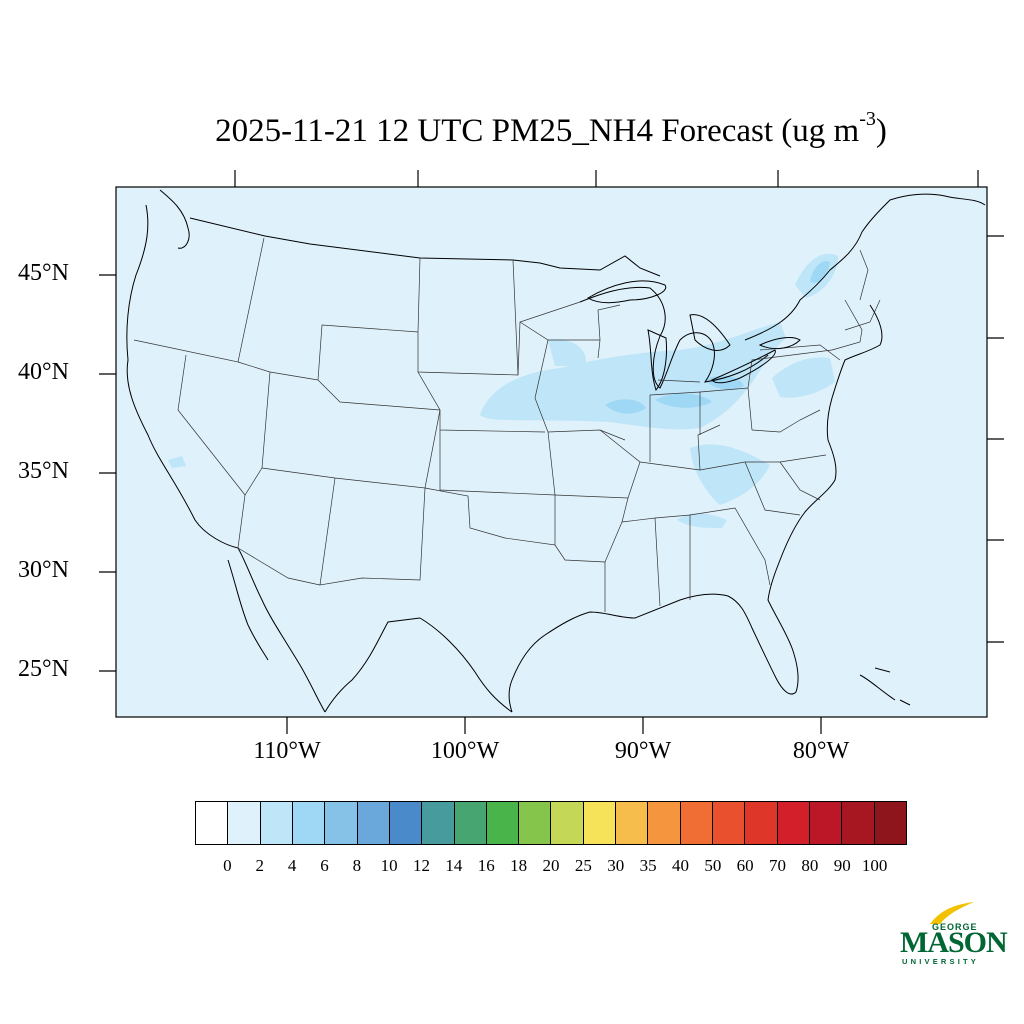 The width and height of the screenshot is (1024, 1024). I want to click on george-mason-logo: GEORGE MASON UNIVERSITY, so click(952, 935).